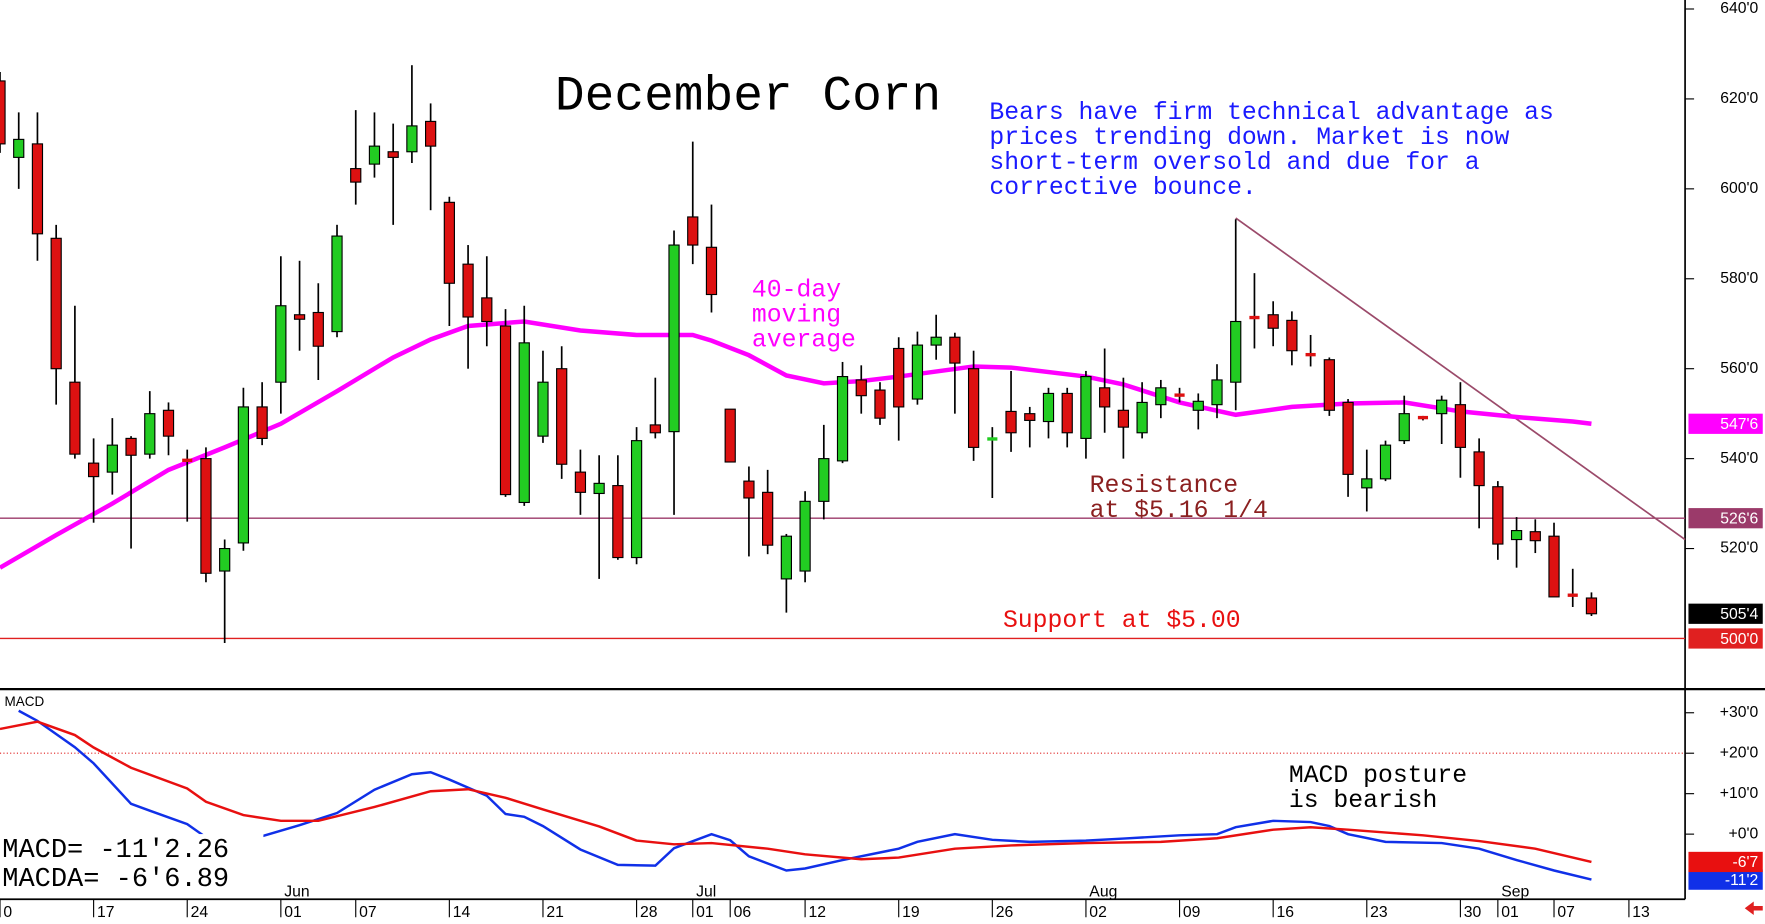  I want to click on y-tick-label: 620'0, so click(1739, 98).